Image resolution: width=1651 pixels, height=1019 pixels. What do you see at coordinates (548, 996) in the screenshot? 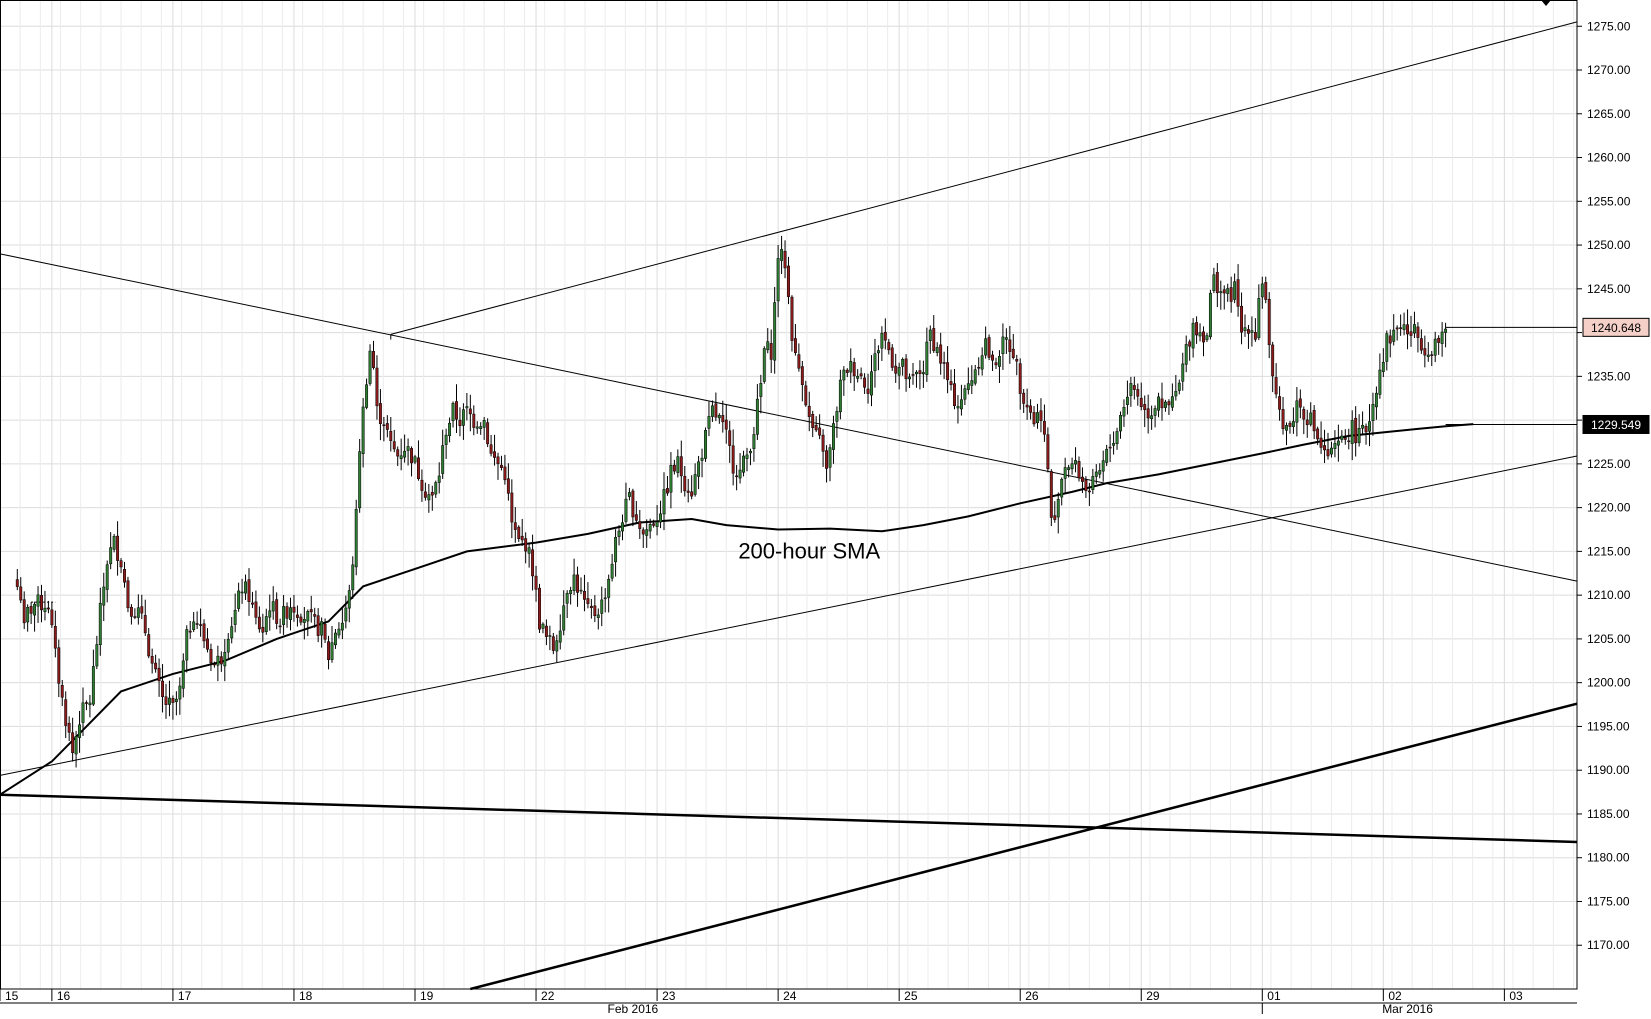
I see `x-tick-label: 22` at bounding box center [548, 996].